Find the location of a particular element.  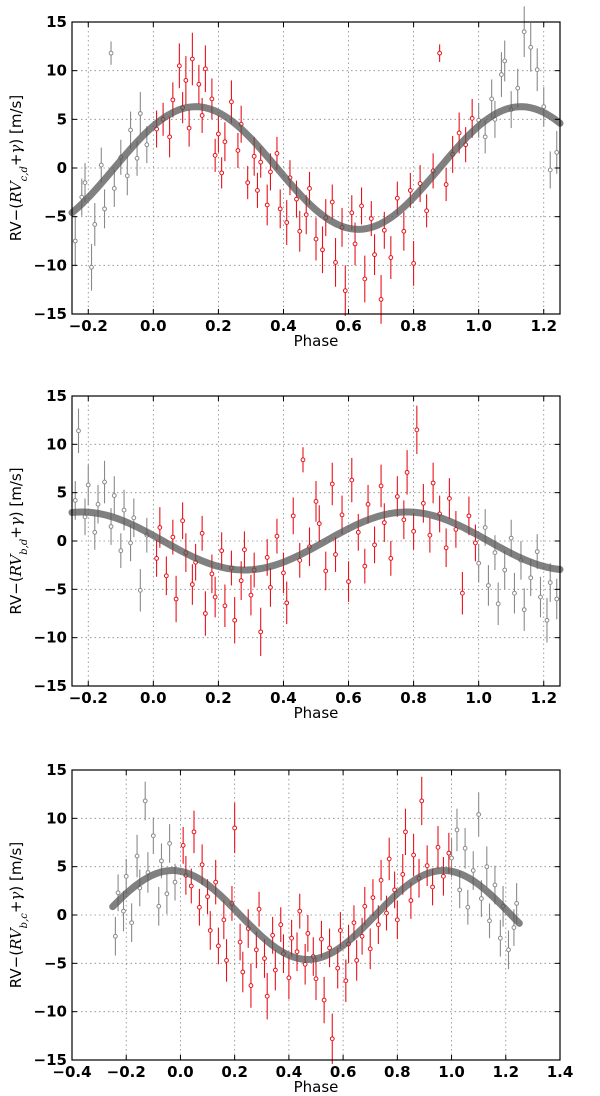

y-axis-label: RV−(RVb,c+γ) [m/s] is located at coordinates (18, 915).